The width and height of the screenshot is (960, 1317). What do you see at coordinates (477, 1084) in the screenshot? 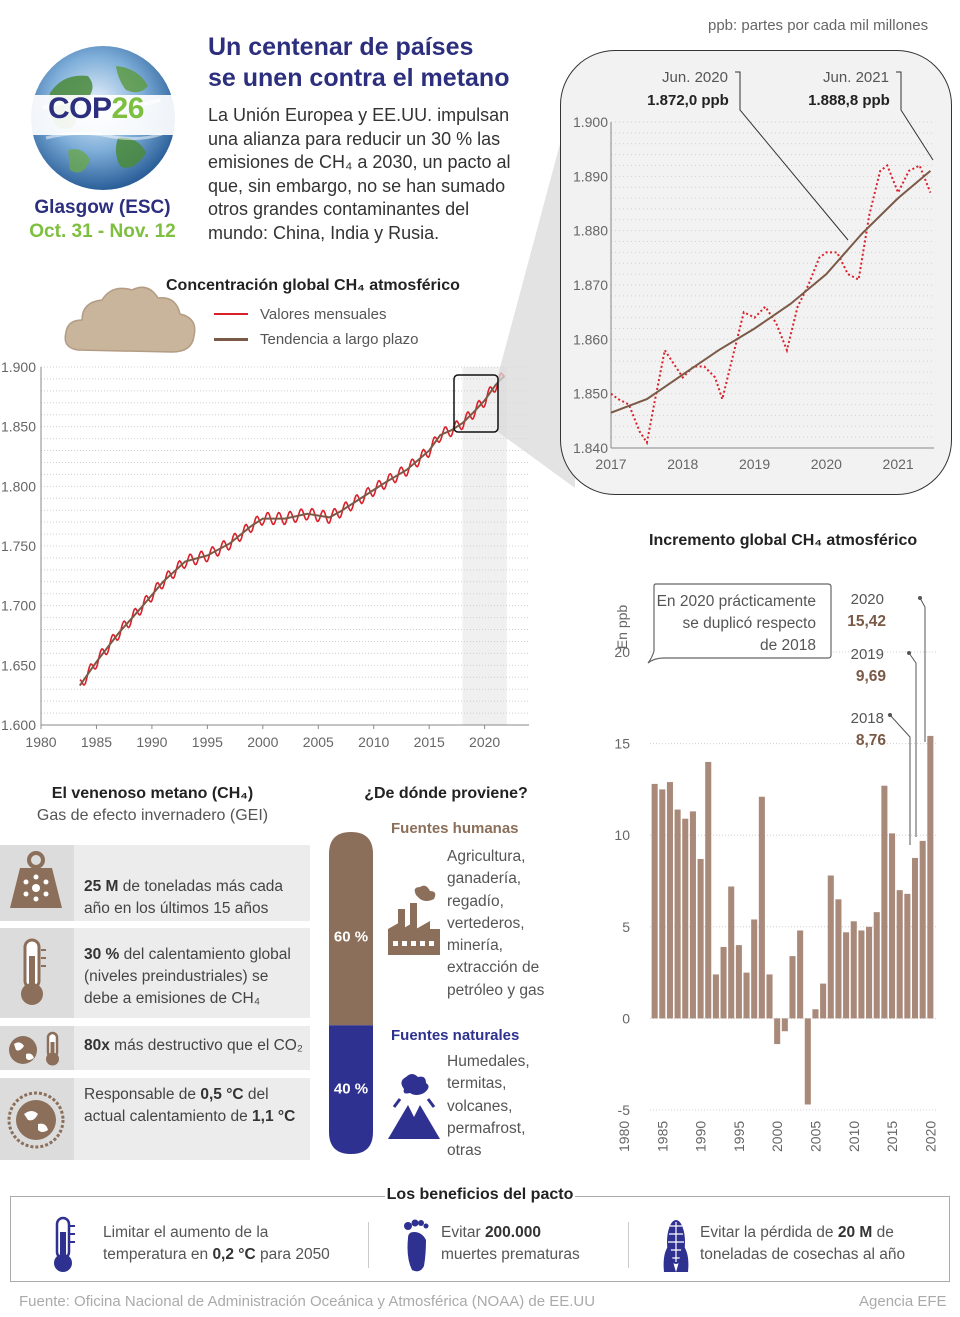
I see `natural-source-item: termitas,` at bounding box center [477, 1084].